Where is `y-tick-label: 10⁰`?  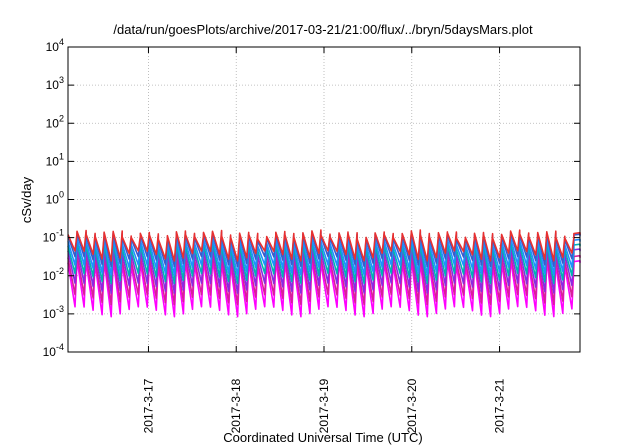
y-tick-label: 10⁰ is located at coordinates (55, 198).